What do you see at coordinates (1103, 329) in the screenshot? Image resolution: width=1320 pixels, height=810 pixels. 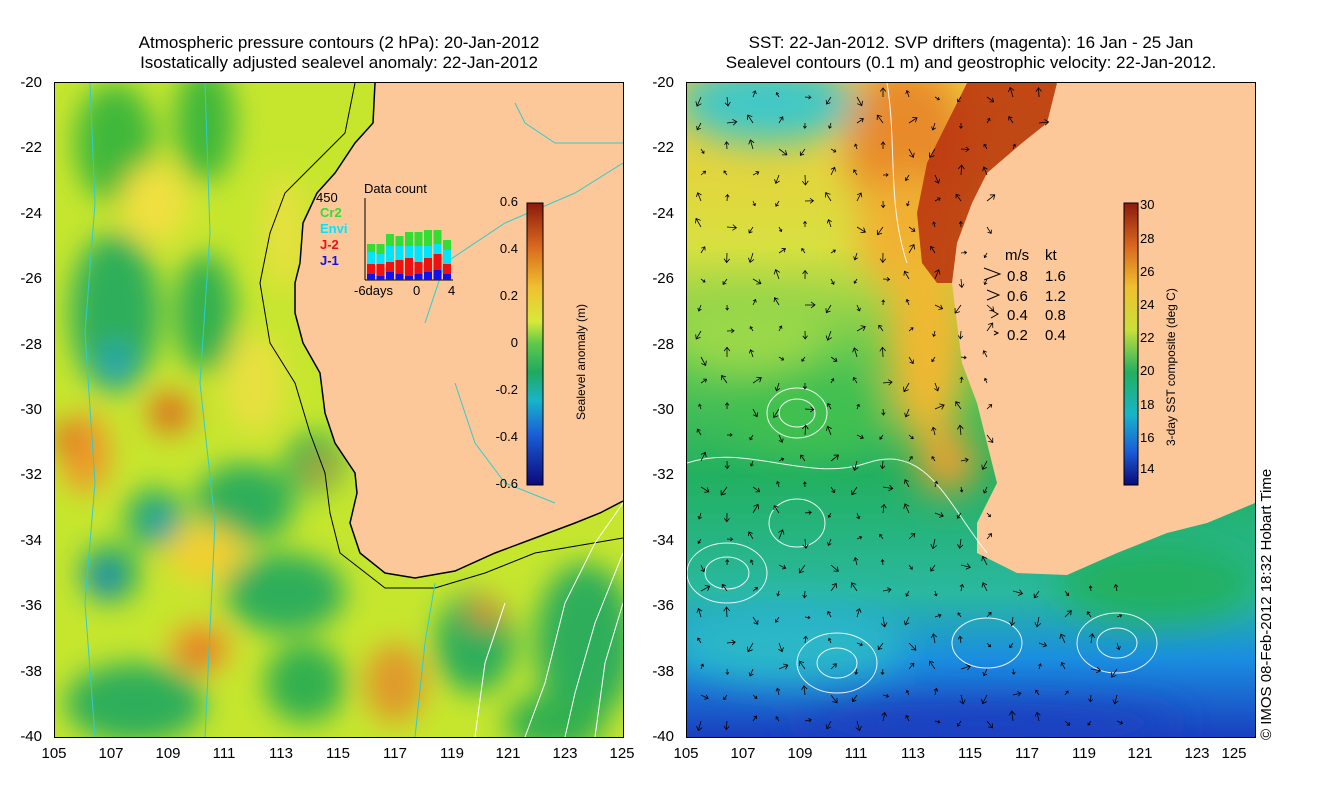 I see `australia-land-sst` at bounding box center [1103, 329].